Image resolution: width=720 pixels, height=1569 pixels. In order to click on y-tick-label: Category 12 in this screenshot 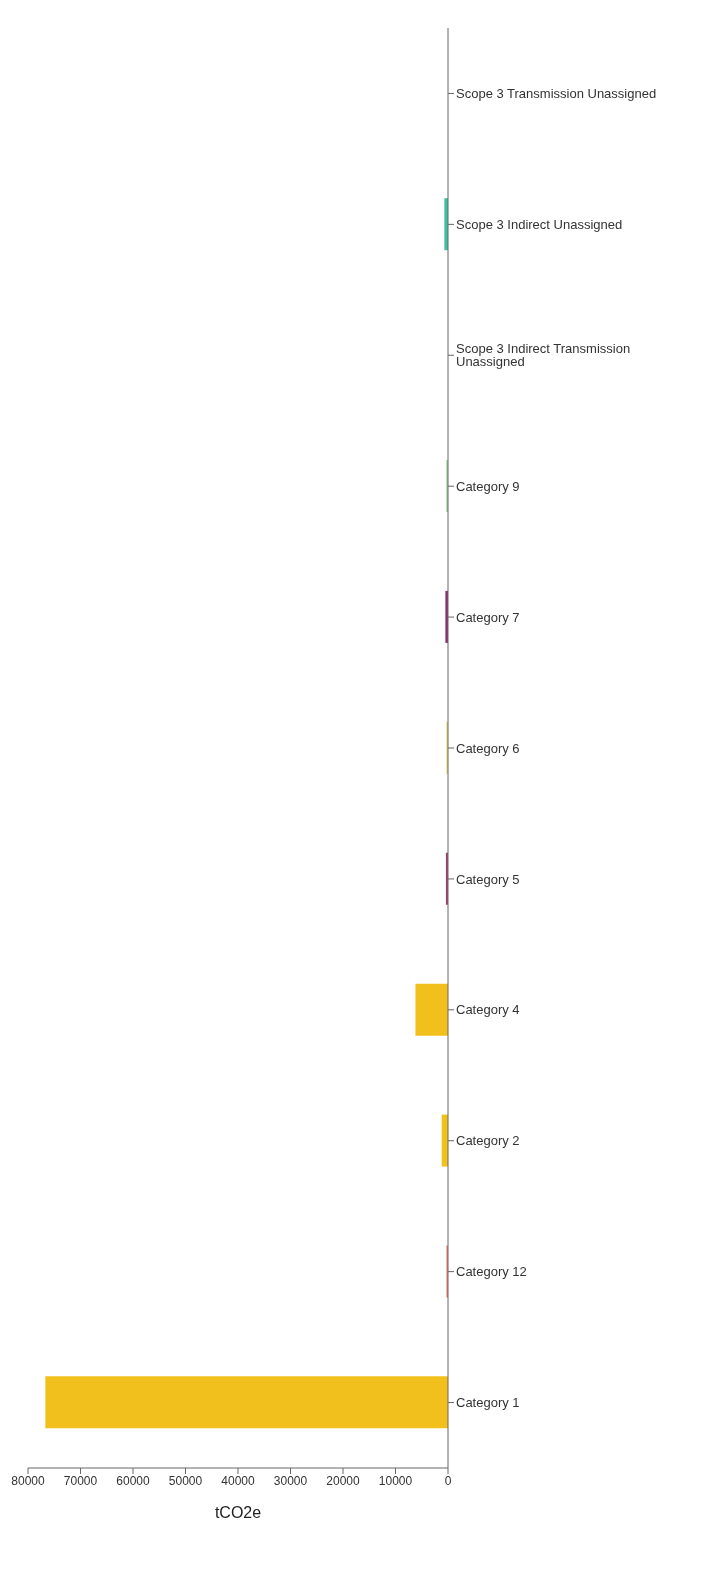, I will do `click(491, 1272)`.